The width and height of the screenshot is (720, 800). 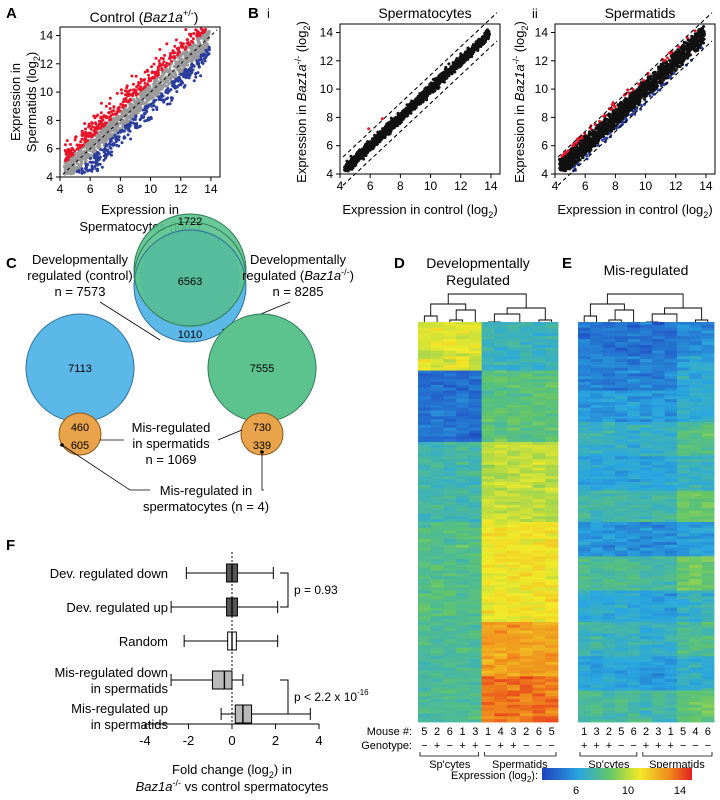 What do you see at coordinates (181, 189) in the screenshot?
I see `x-tick-label: 12` at bounding box center [181, 189].